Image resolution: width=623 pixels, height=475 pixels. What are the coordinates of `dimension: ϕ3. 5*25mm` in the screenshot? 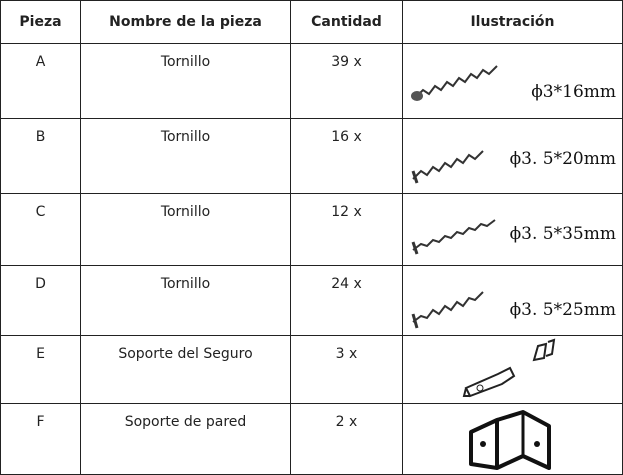 It's located at (562, 310).